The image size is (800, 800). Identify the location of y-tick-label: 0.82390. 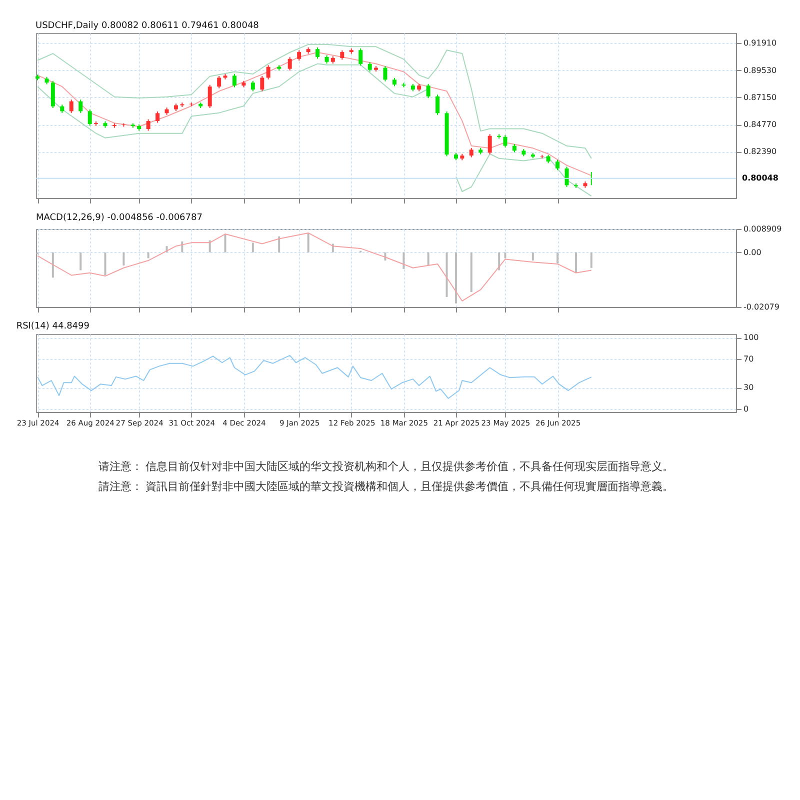
(760, 151).